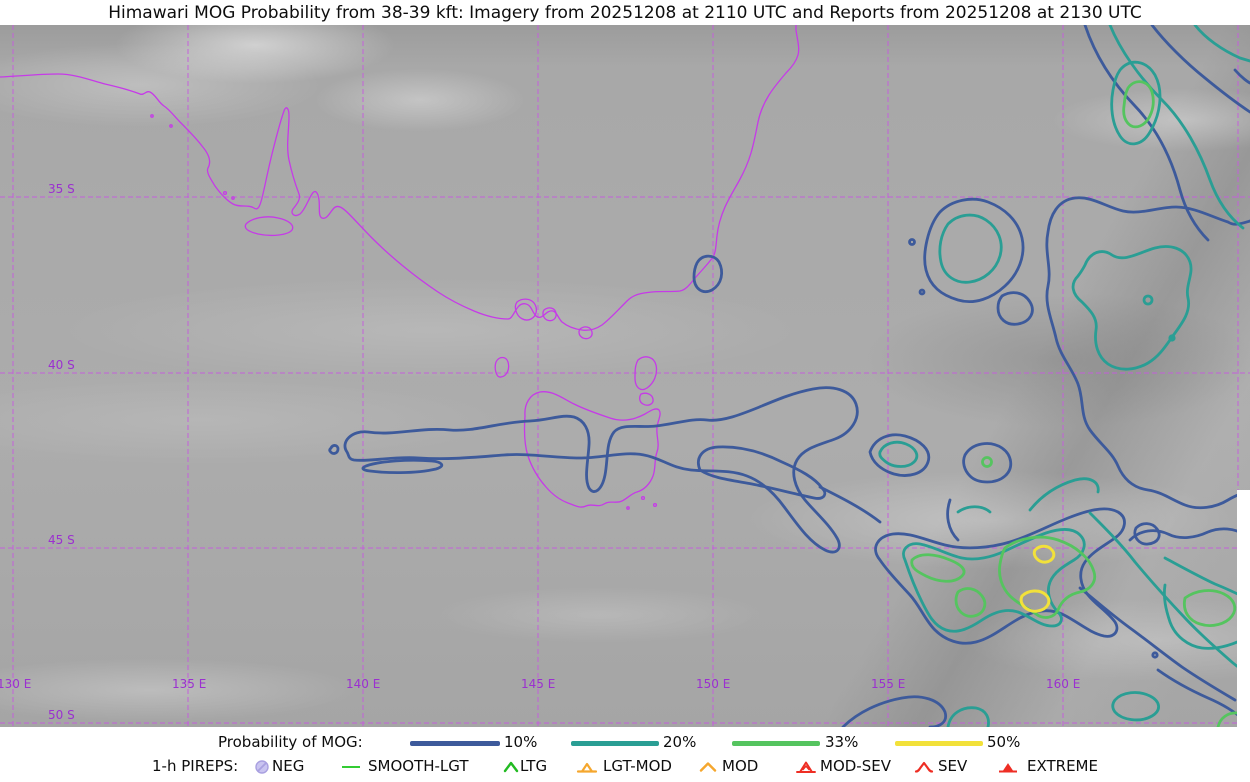 The width and height of the screenshot is (1250, 782). What do you see at coordinates (615, 743) in the screenshot?
I see `prob-20pct-line` at bounding box center [615, 743].